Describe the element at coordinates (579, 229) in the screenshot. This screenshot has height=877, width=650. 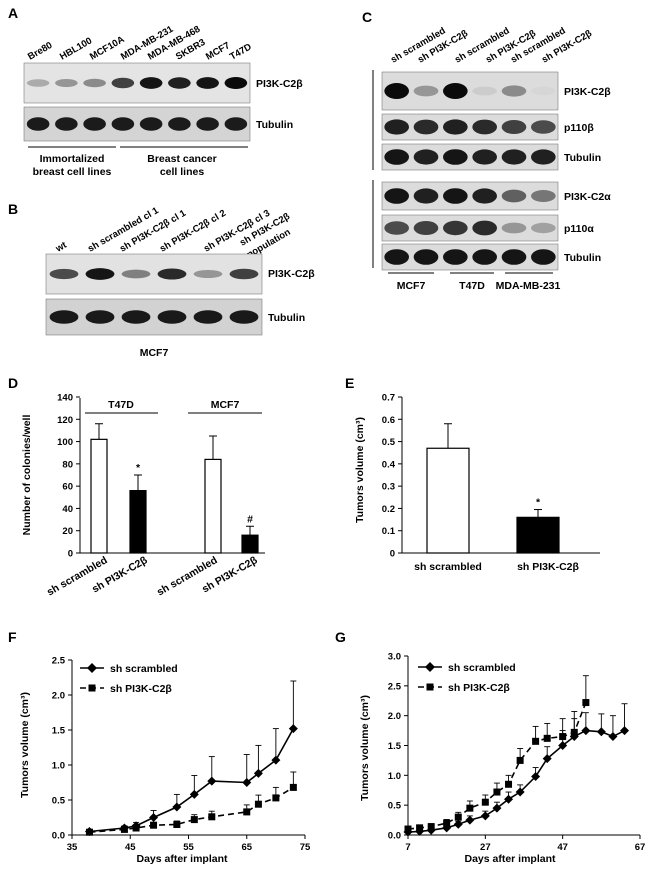
I see `blot-label: p110α` at that location.